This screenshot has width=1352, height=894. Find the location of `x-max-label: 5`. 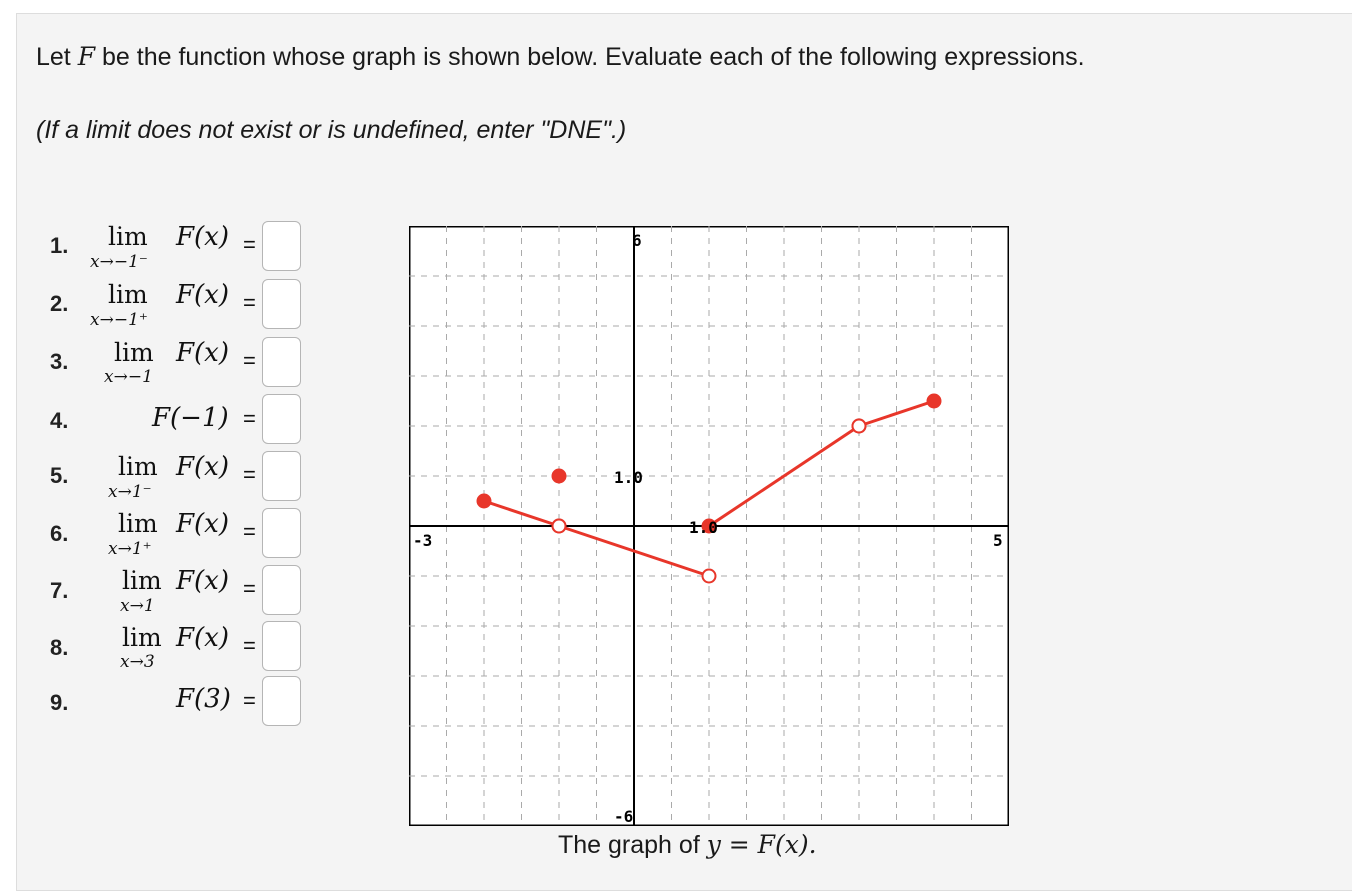

x-max-label: 5 is located at coordinates (998, 540).